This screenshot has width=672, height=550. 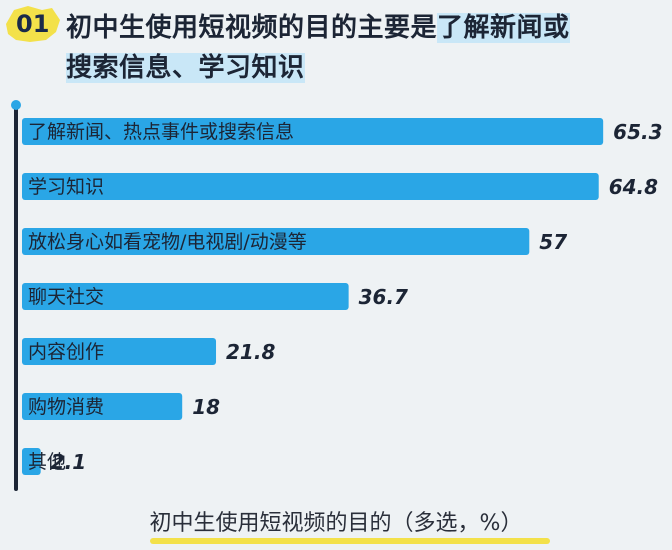 What do you see at coordinates (633, 187) in the screenshot?
I see `bar-value-label-1: 64.8` at bounding box center [633, 187].